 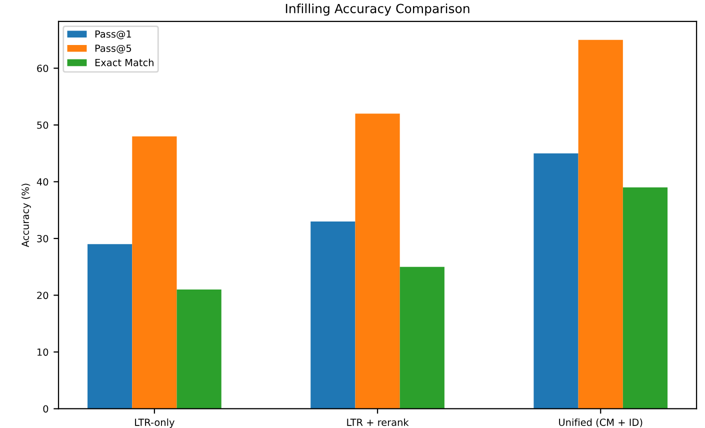 I want to click on x-tick-label: LTR-only, so click(x=154, y=423).